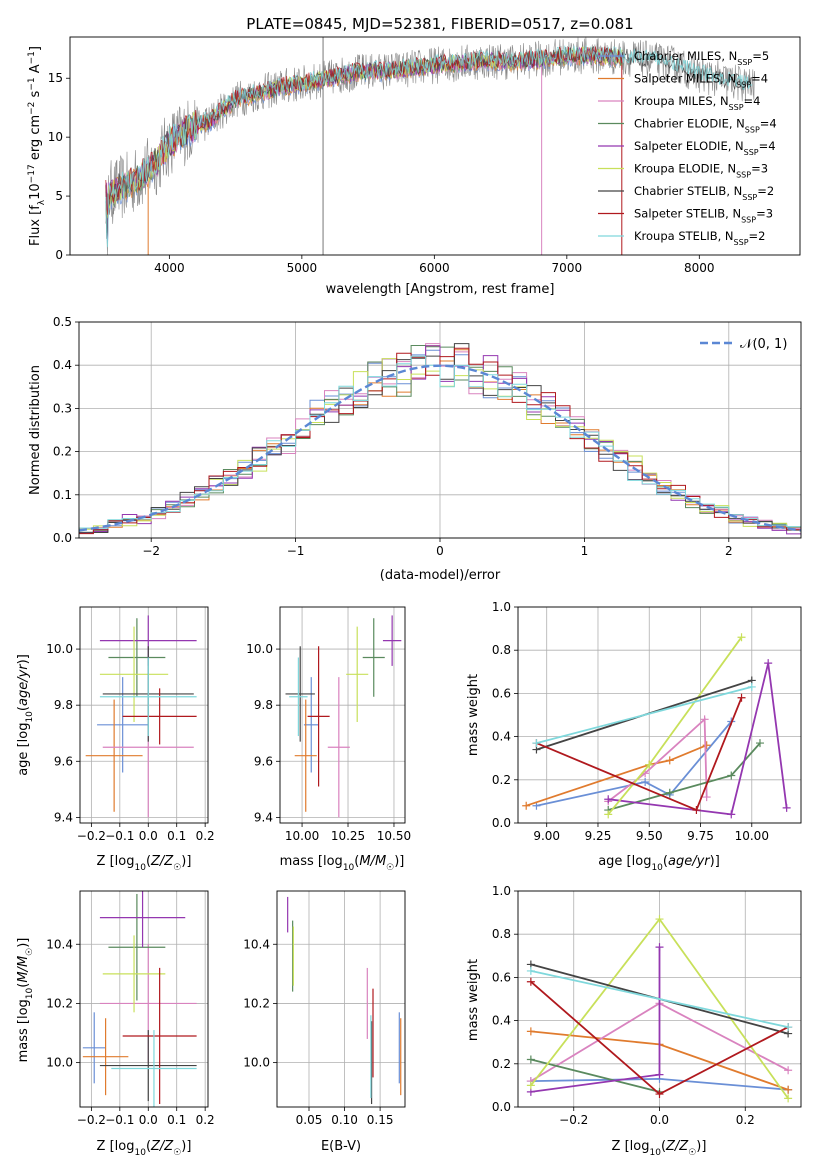 The image size is (819, 1170). What do you see at coordinates (55, 78) in the screenshot?
I see `y-tick-label: 15` at bounding box center [55, 78].